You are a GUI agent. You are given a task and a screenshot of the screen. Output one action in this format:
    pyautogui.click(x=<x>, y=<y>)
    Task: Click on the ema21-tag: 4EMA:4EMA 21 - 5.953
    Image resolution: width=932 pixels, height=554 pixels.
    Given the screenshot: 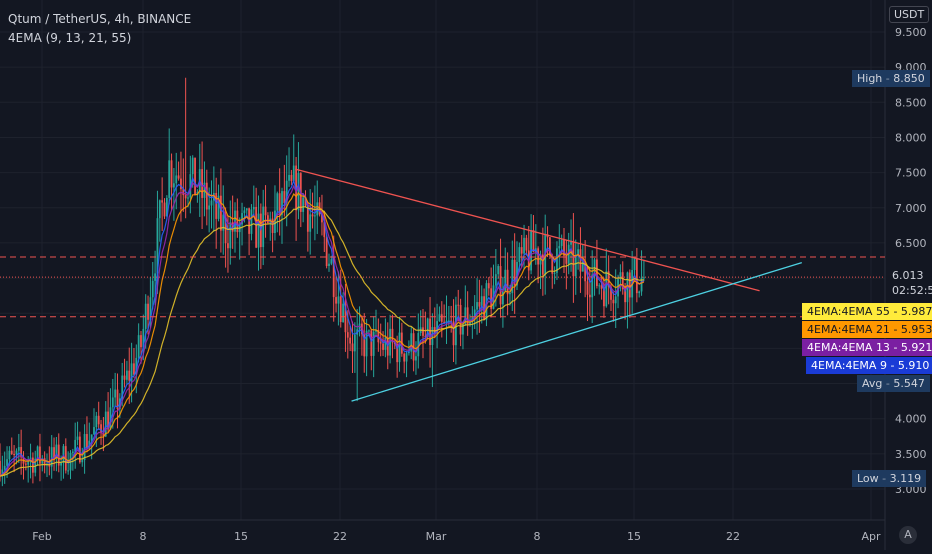 What is the action you would take?
    pyautogui.click(x=867, y=329)
    